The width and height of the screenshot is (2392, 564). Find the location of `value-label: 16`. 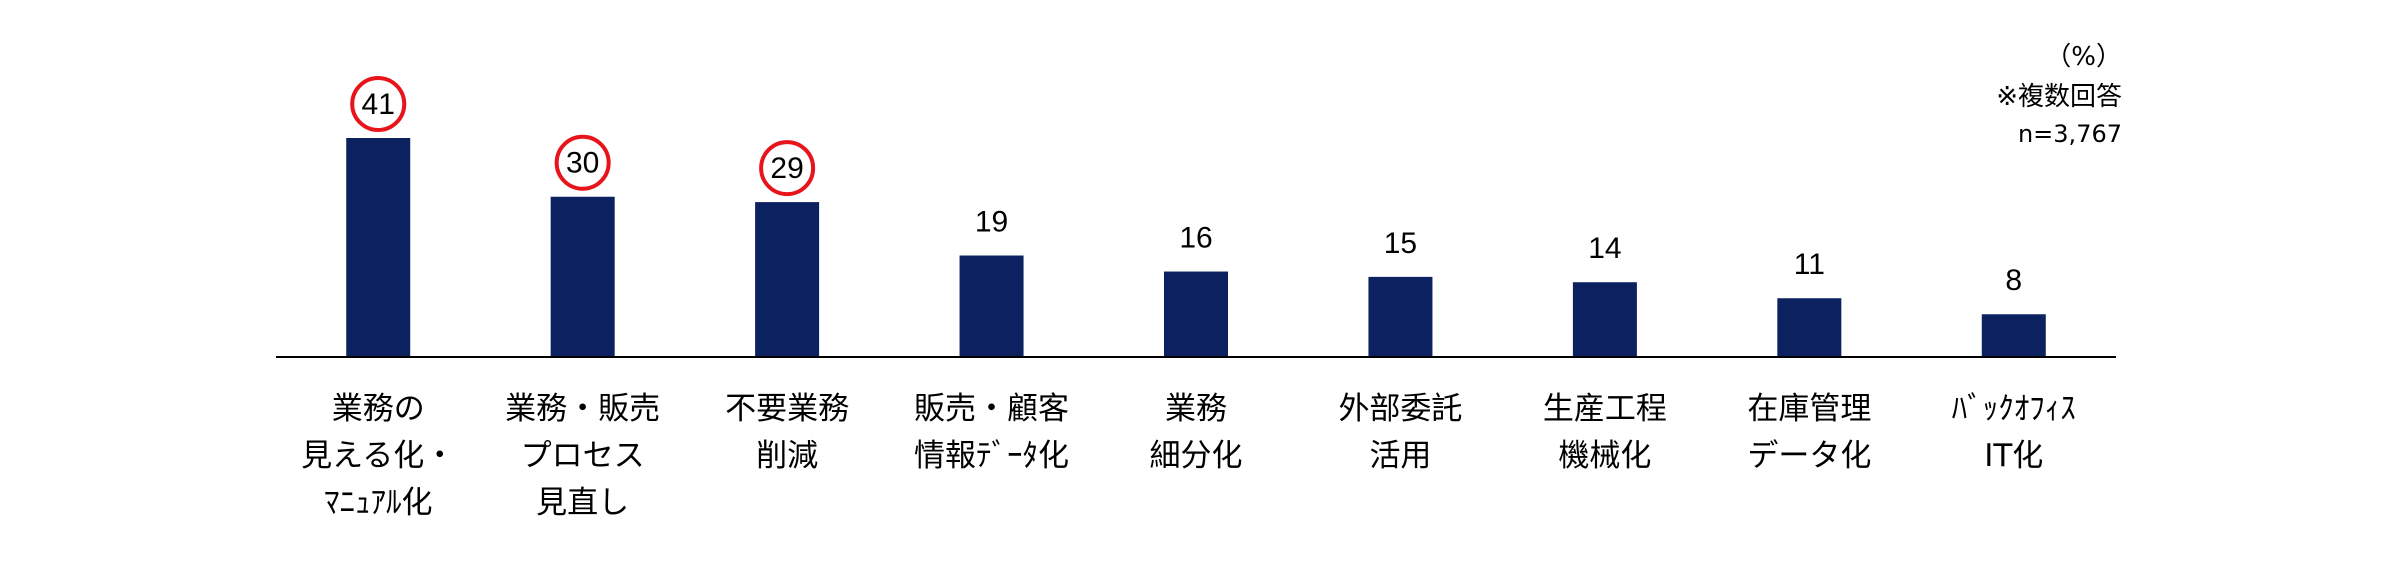

value-label: 16 is located at coordinates (1195, 237).